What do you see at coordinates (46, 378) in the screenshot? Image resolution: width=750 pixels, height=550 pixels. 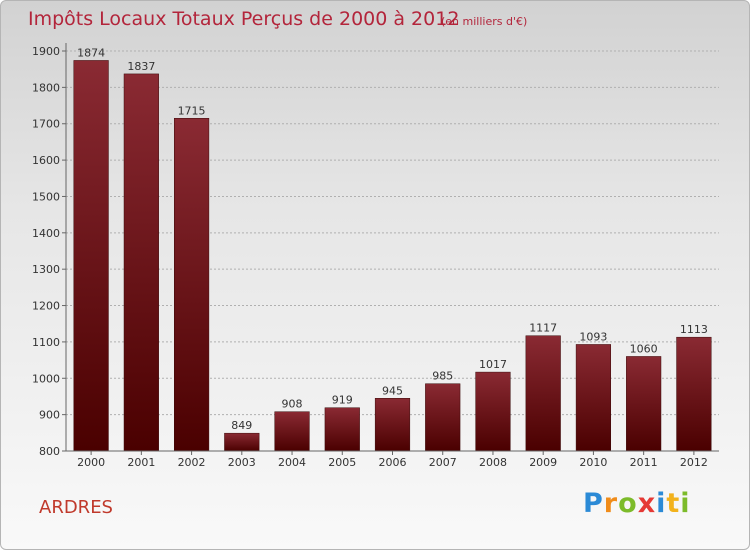 I see `y-tick-label: 1000` at bounding box center [46, 378].